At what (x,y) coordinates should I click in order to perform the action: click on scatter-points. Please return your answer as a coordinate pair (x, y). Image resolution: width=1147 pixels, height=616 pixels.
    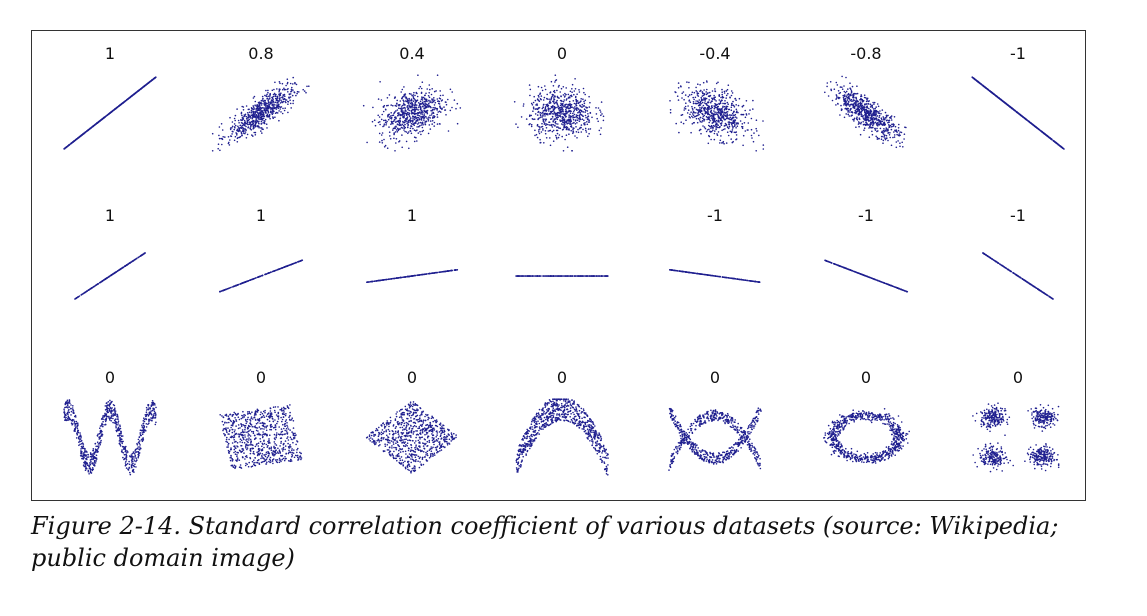
    Looking at the image, I should click on (260, 114).